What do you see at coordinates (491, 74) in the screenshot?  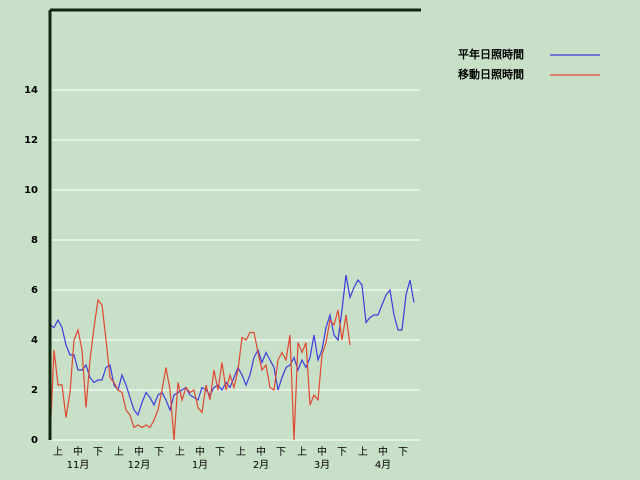 I see `legend-label: 移動日照時間` at bounding box center [491, 74].